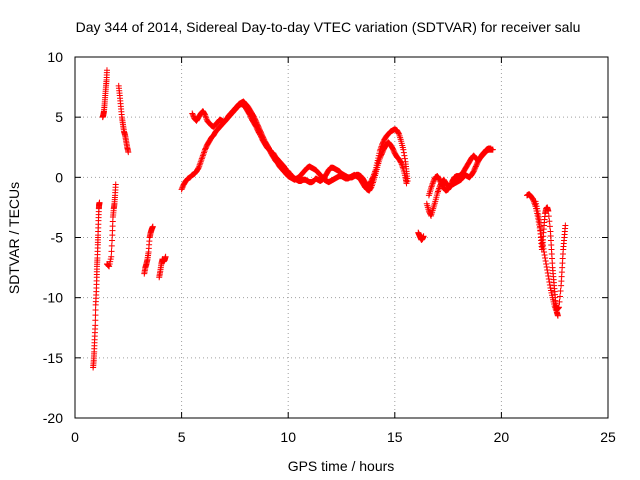 The image size is (640, 480). Describe the element at coordinates (53, 418) in the screenshot. I see `y-tick-label: -20` at that location.